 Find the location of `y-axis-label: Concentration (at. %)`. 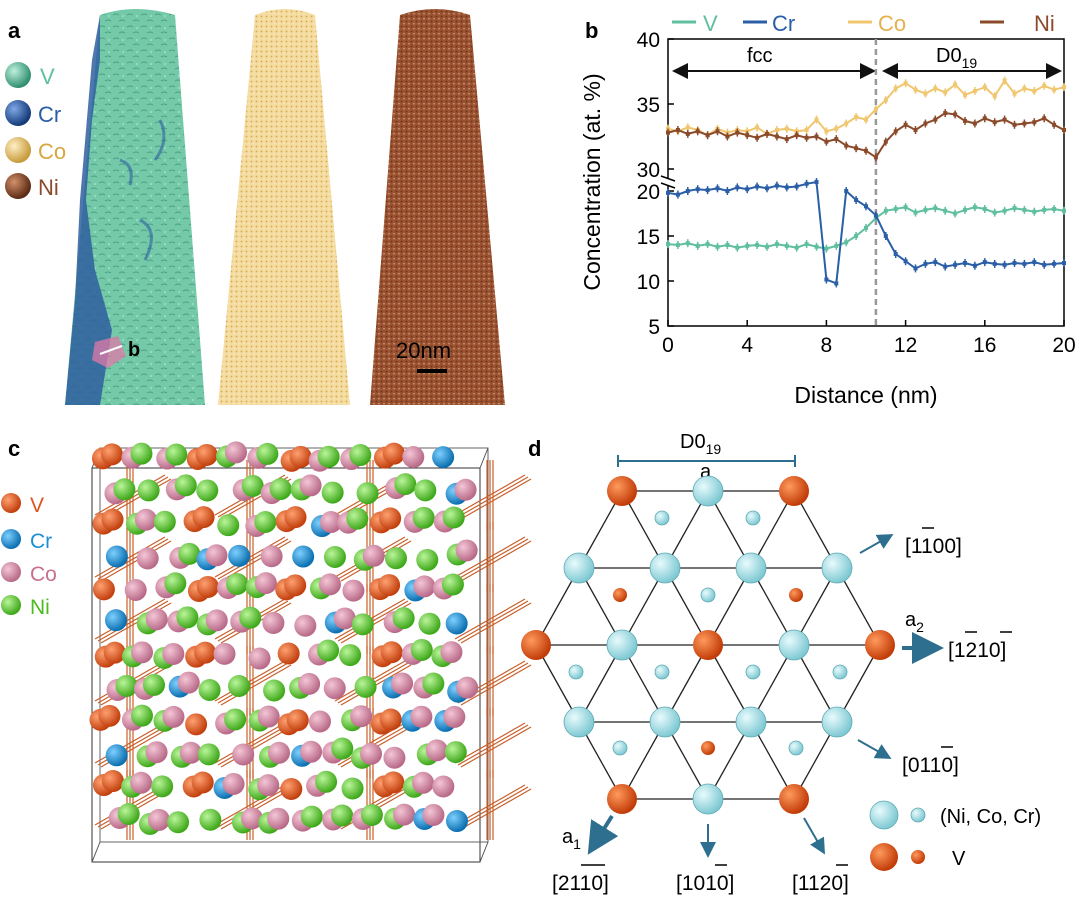

y-axis-label: Concentration (at. %) is located at coordinates (592, 181).